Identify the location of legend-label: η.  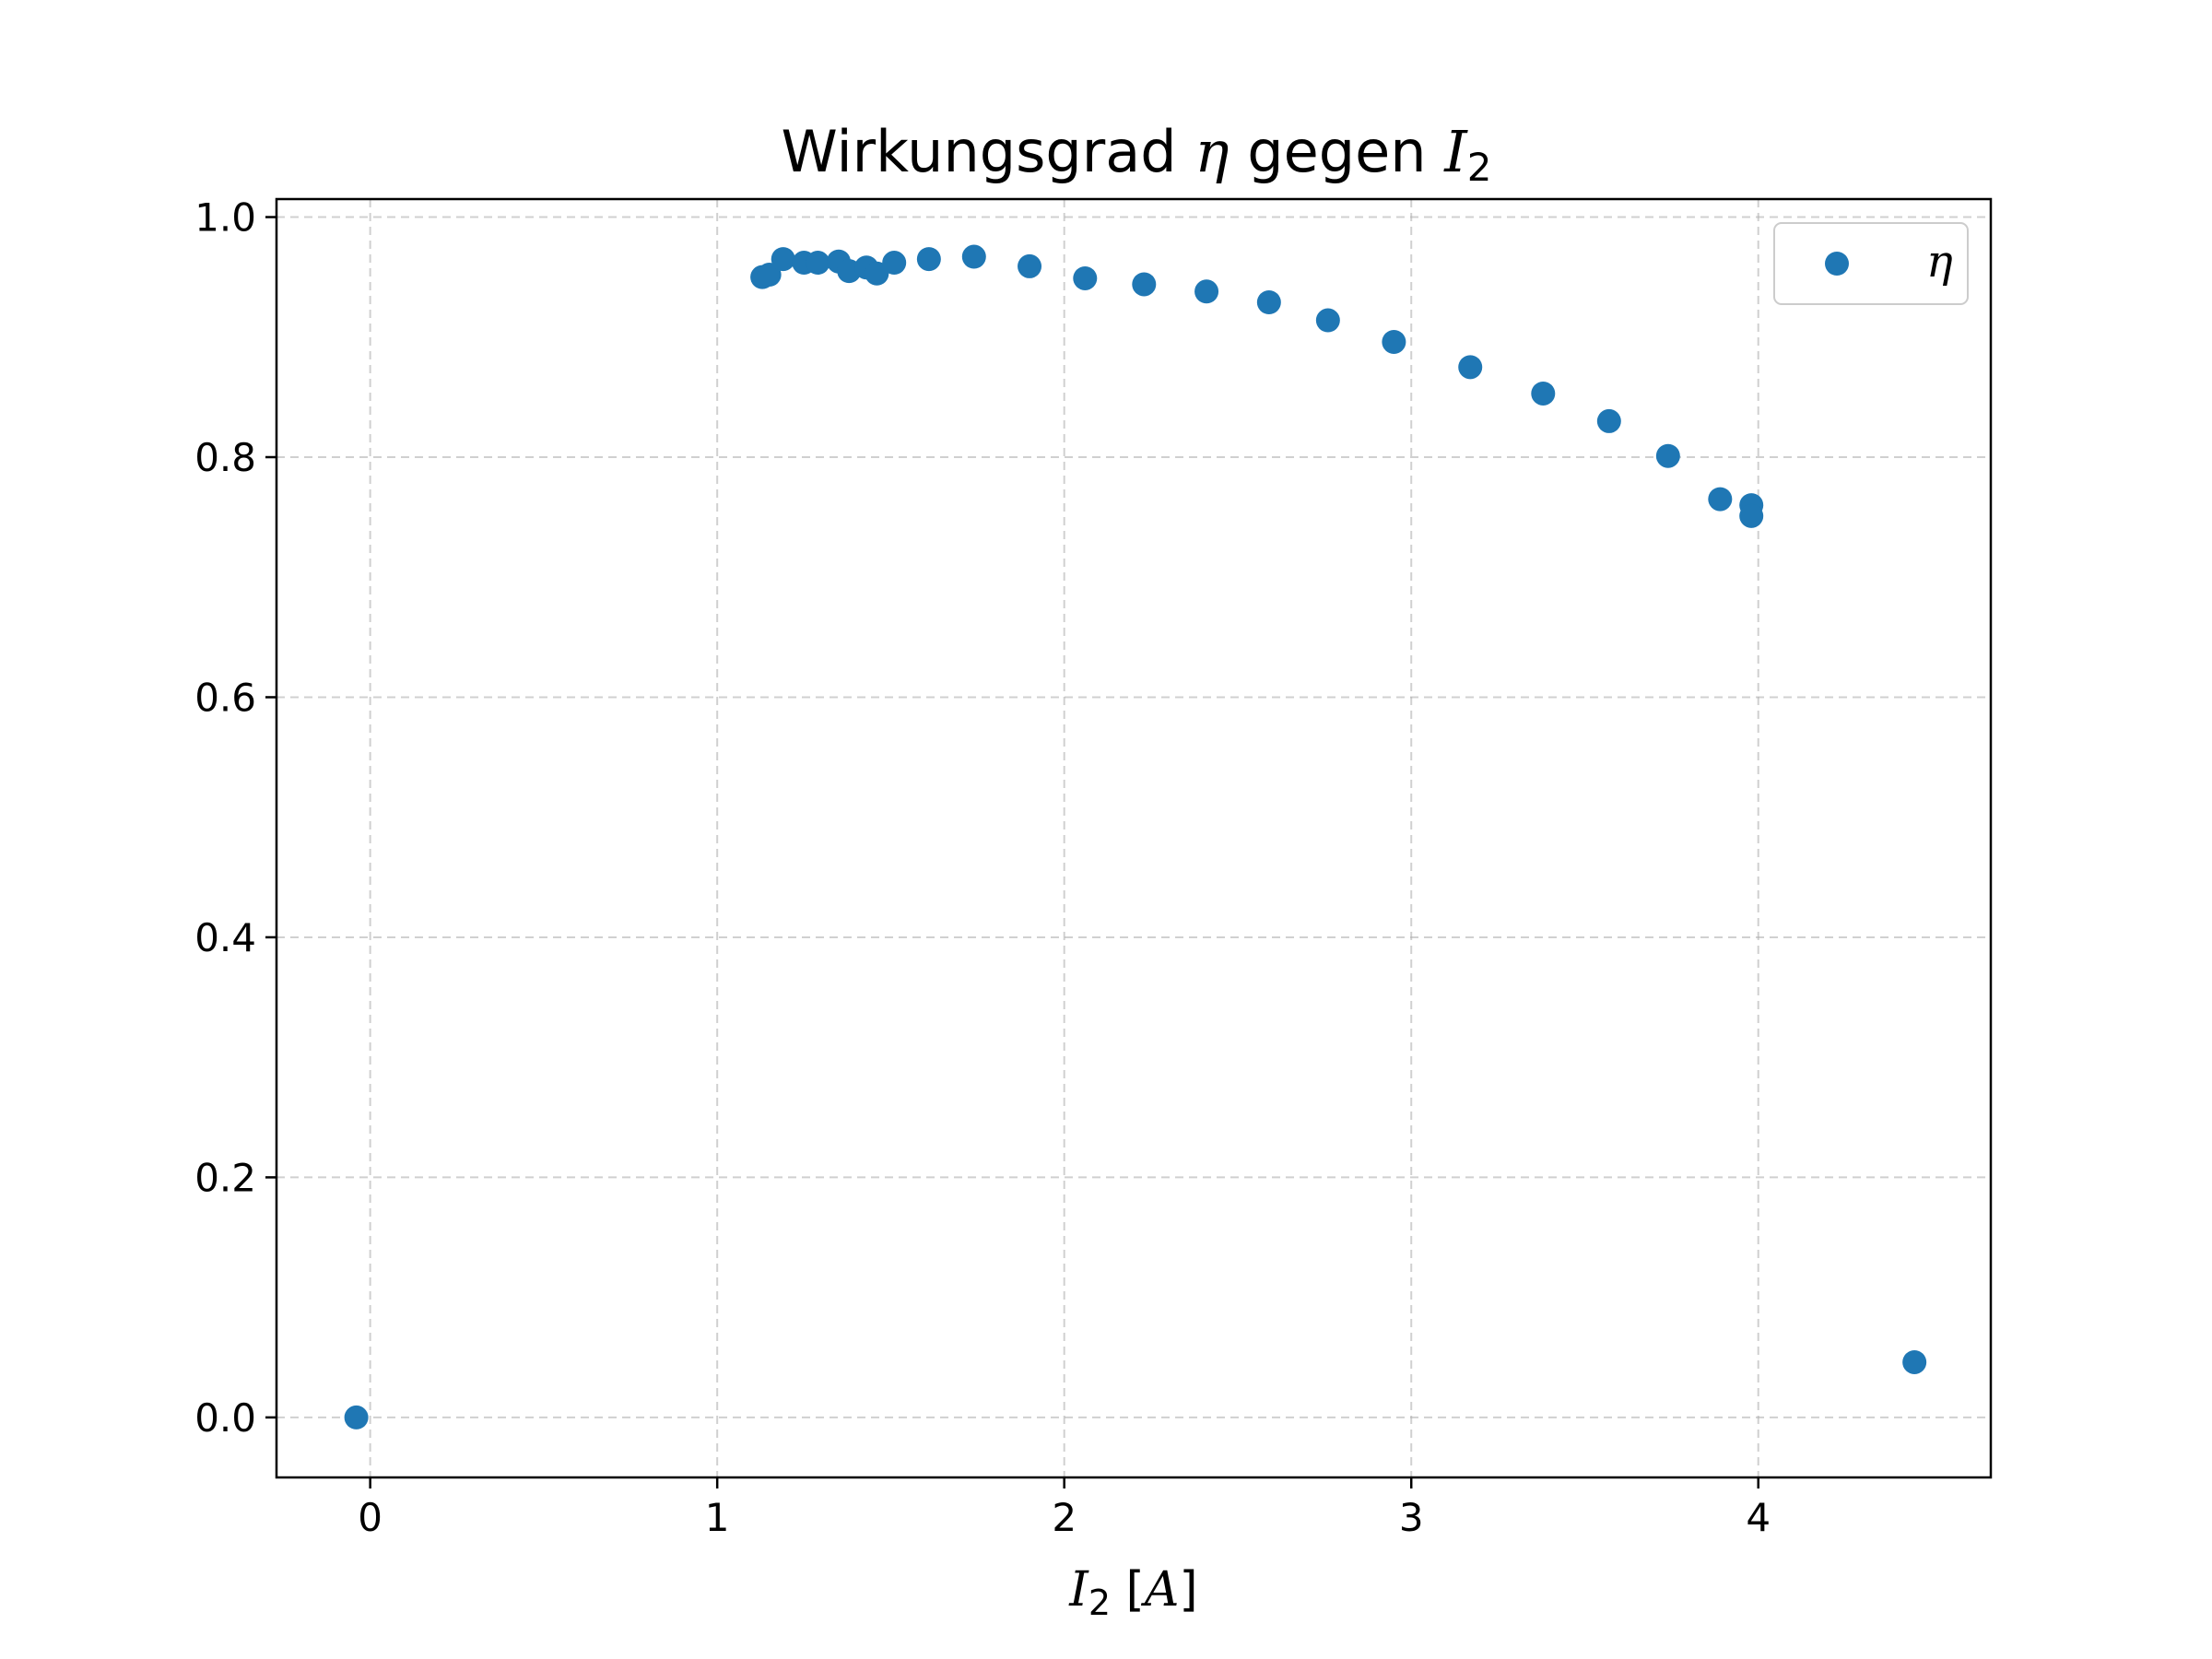
(1939, 262).